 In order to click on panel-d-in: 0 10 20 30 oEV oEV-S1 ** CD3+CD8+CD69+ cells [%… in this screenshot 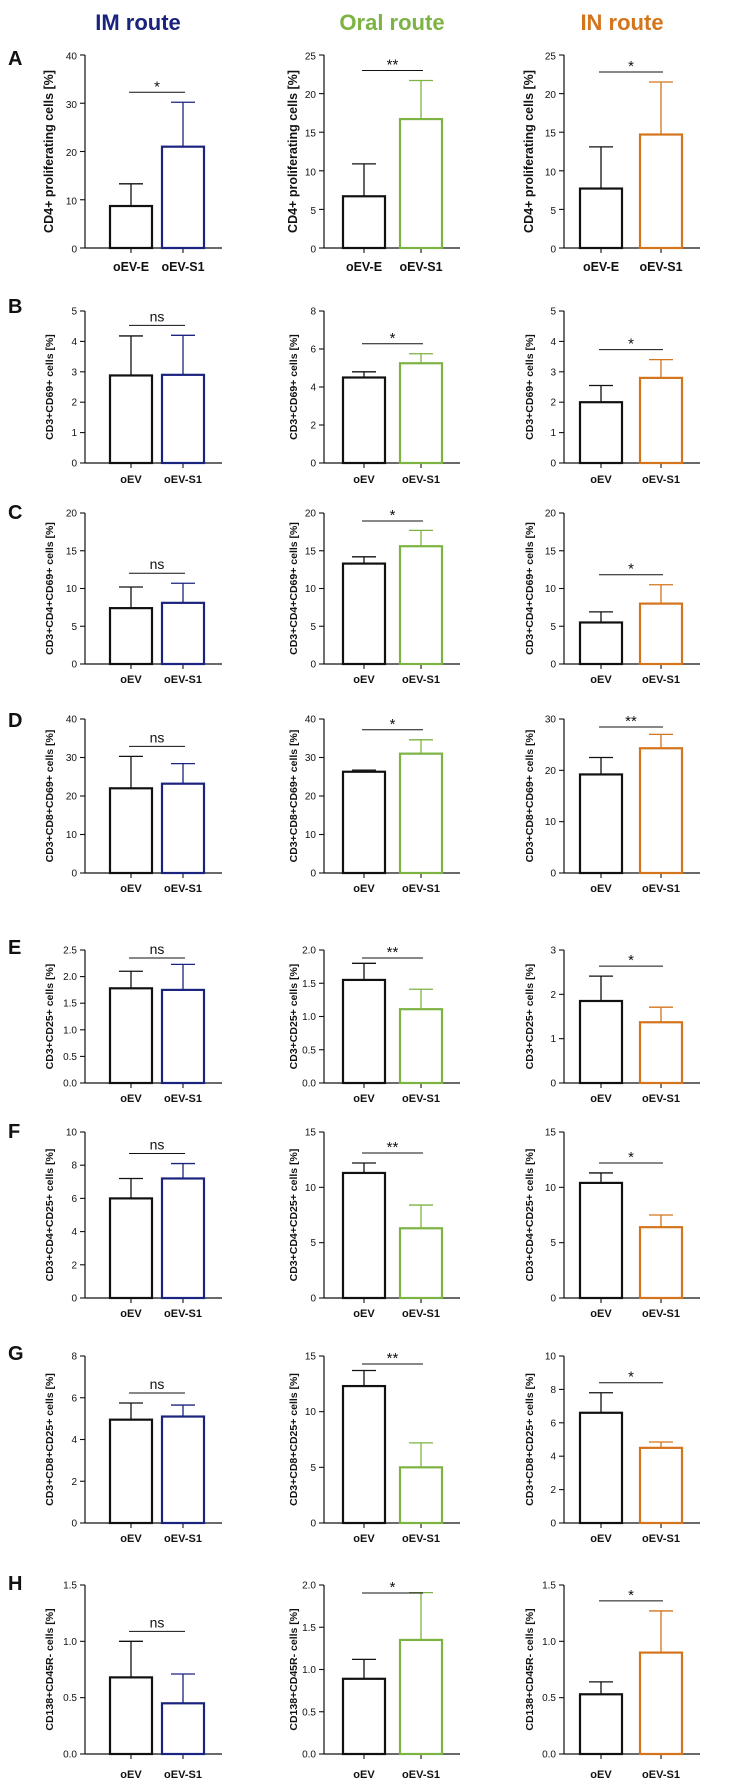, I will do `click(612, 804)`.